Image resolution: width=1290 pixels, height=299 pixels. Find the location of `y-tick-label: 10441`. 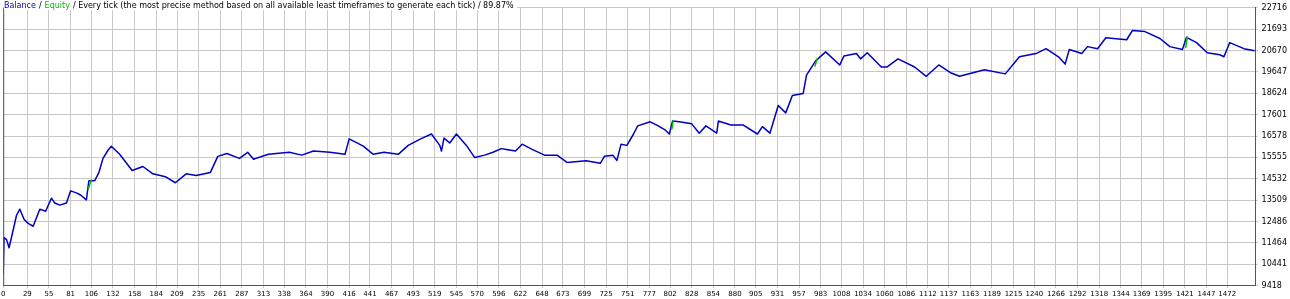

y-tick-label: 10441 is located at coordinates (1274, 264).